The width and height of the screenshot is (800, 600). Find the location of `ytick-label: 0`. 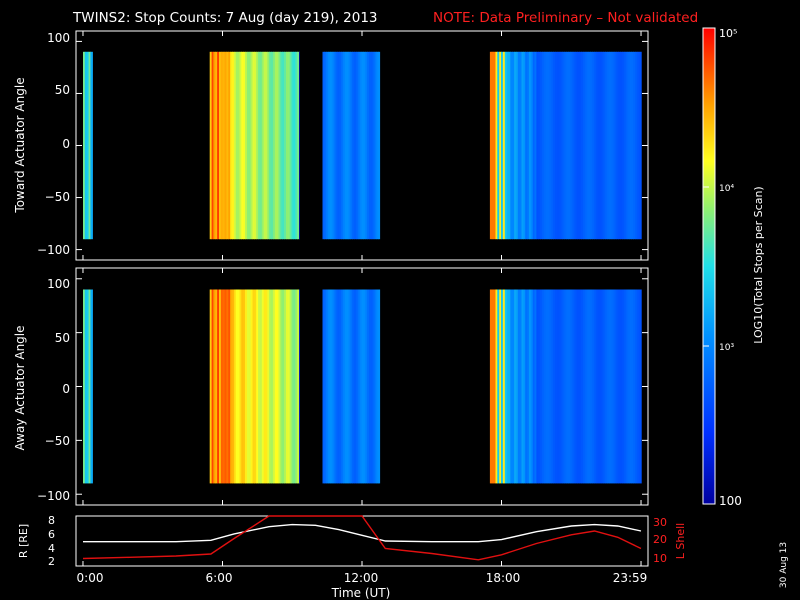

ytick-label: 0 is located at coordinates (66, 144).